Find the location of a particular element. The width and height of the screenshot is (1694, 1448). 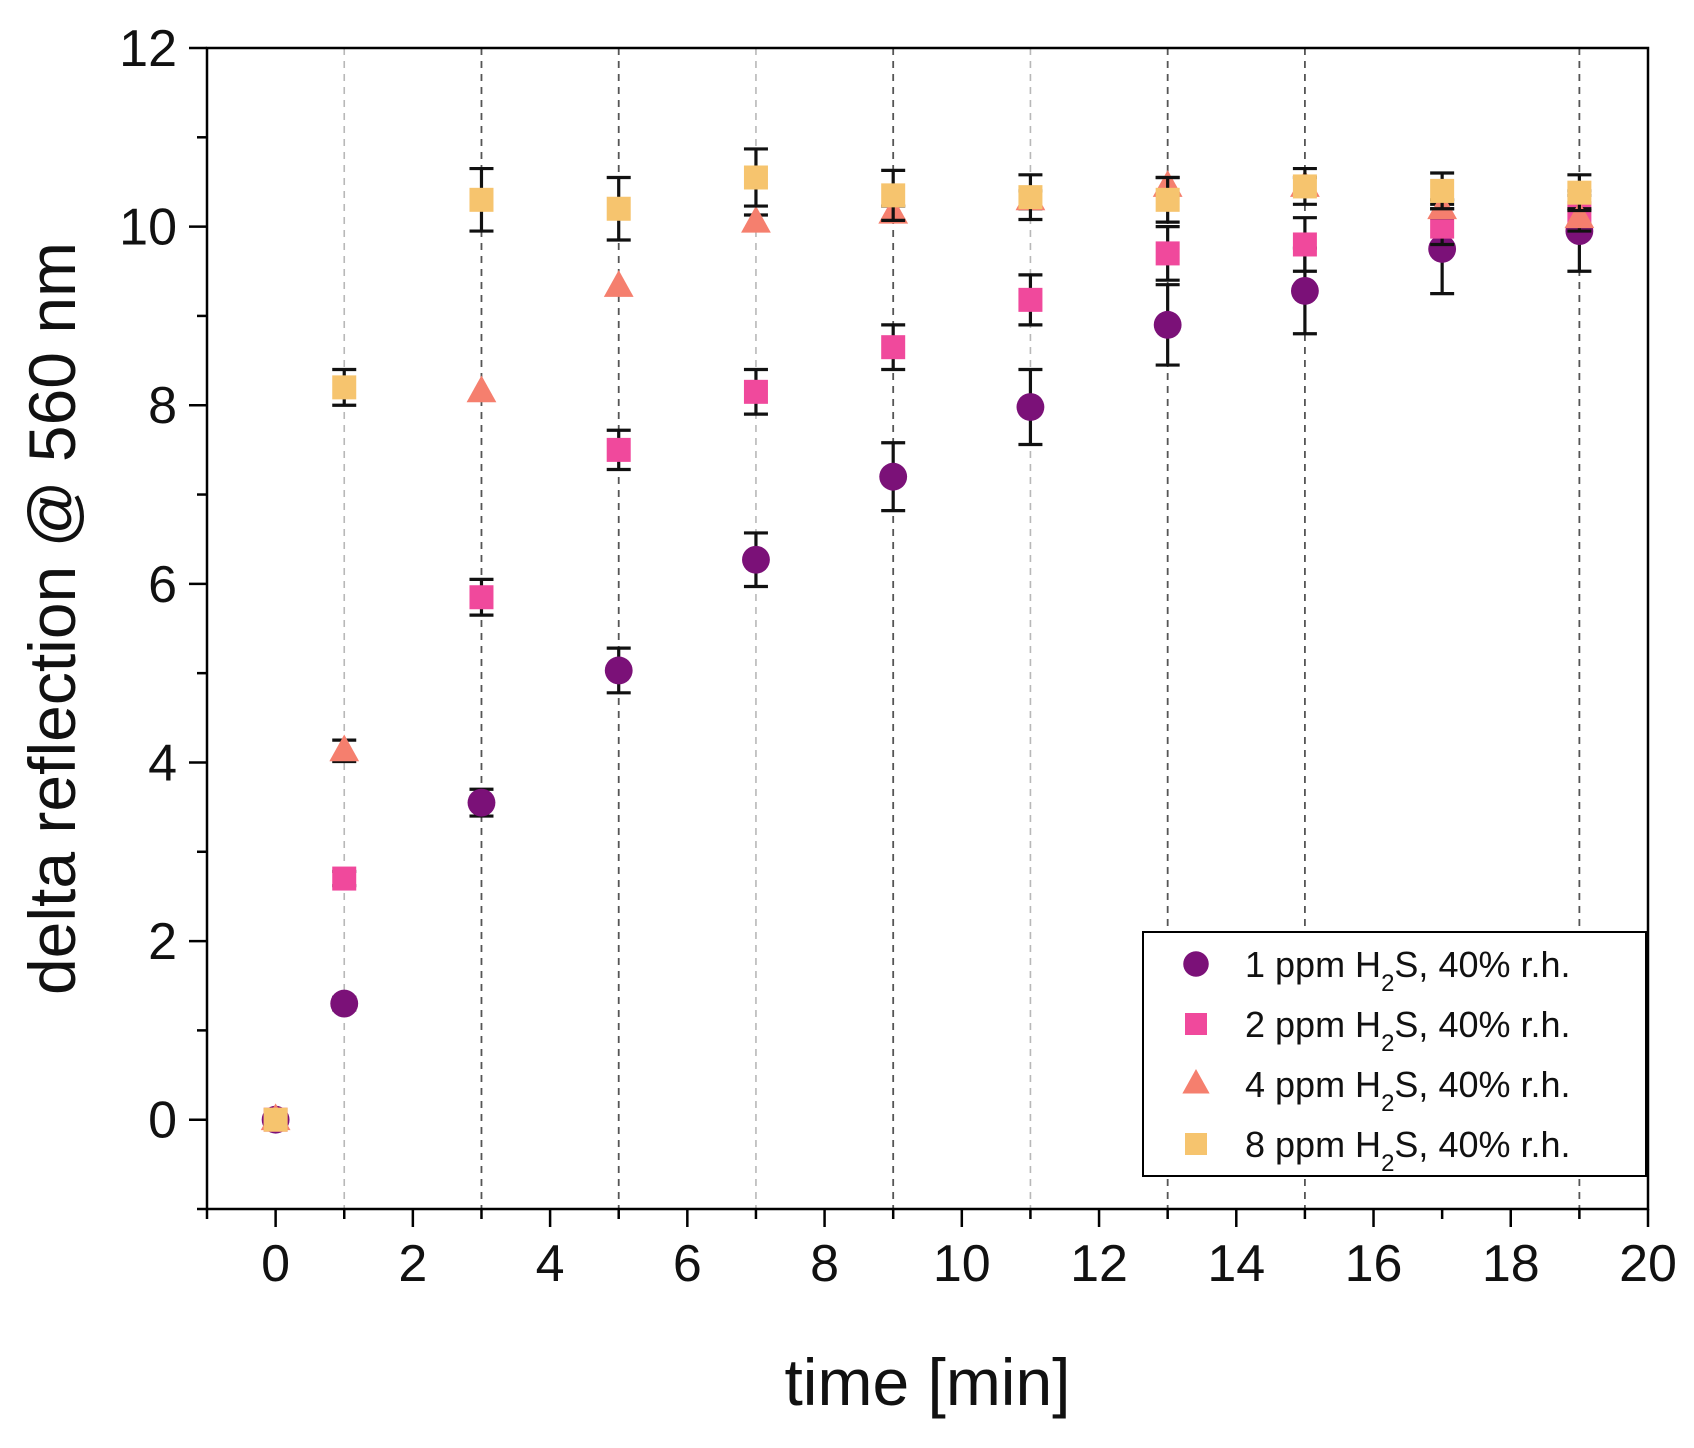

y-tick-label: 0 is located at coordinates (162, 1121).